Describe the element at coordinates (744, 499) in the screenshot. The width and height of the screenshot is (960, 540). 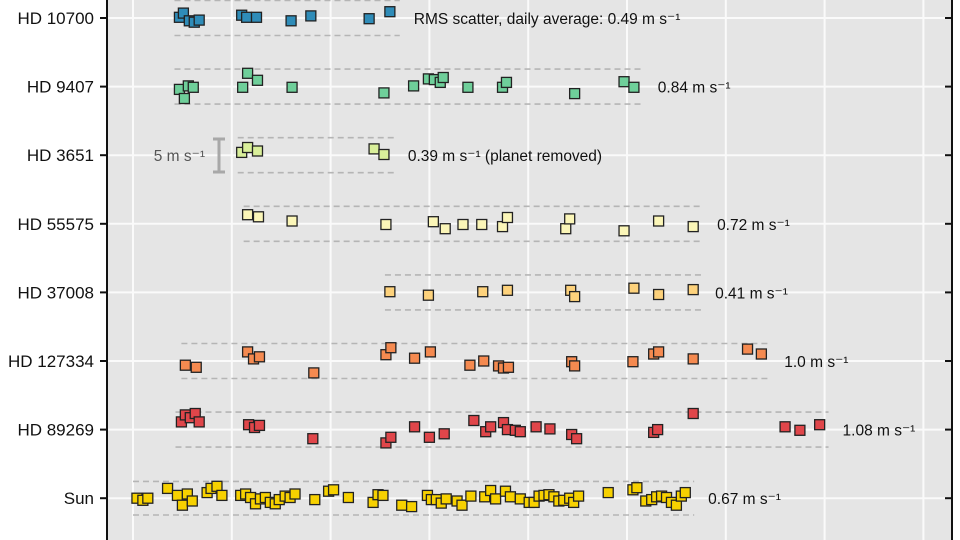
I see `rms-annotation: 0.67 m s⁻¹` at that location.